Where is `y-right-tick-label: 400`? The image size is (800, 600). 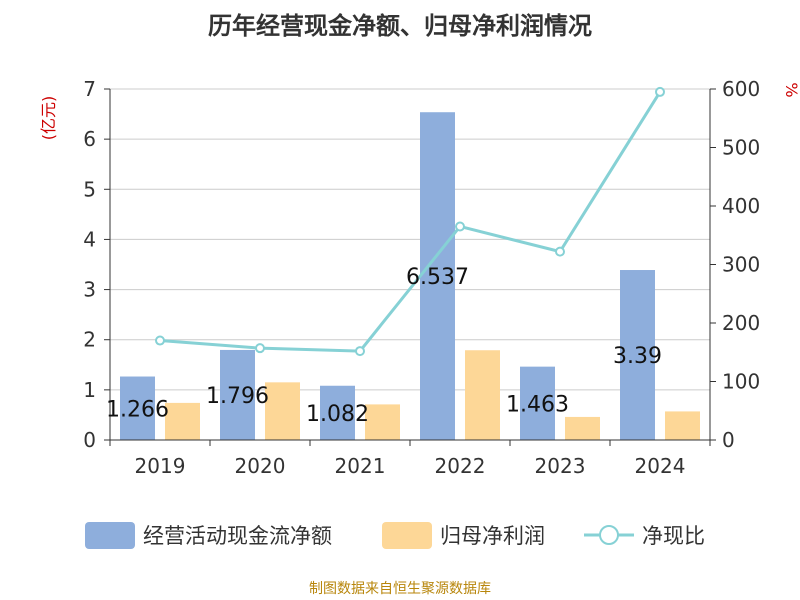 y-right-tick-label: 400 is located at coordinates (741, 206).